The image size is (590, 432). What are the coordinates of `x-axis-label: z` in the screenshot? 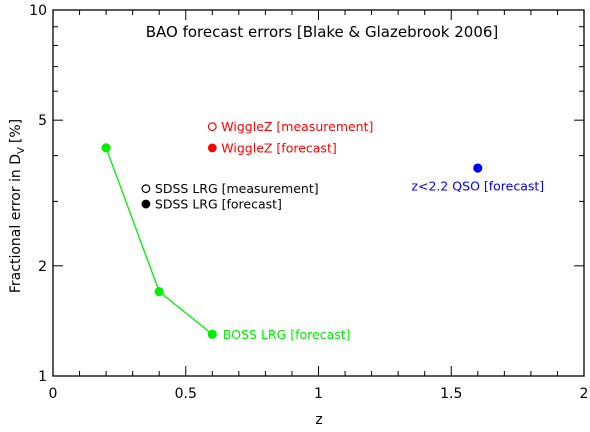 It's located at (318, 420).